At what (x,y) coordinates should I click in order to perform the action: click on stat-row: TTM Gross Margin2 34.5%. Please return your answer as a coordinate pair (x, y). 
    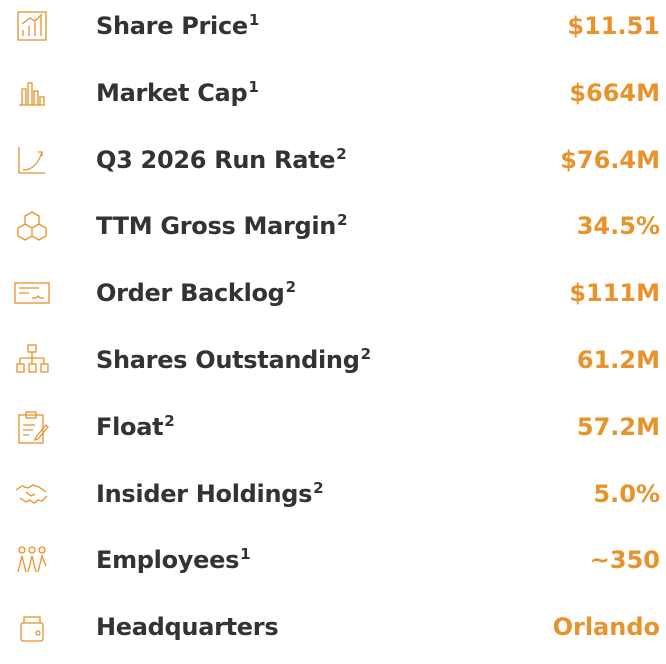
    Looking at the image, I should click on (333, 226).